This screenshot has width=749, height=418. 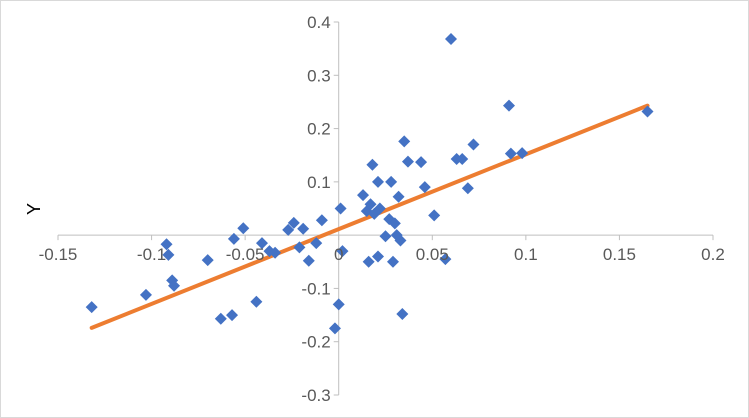 What do you see at coordinates (315, 288) in the screenshot?
I see `y-tick-label: -0.1` at bounding box center [315, 288].